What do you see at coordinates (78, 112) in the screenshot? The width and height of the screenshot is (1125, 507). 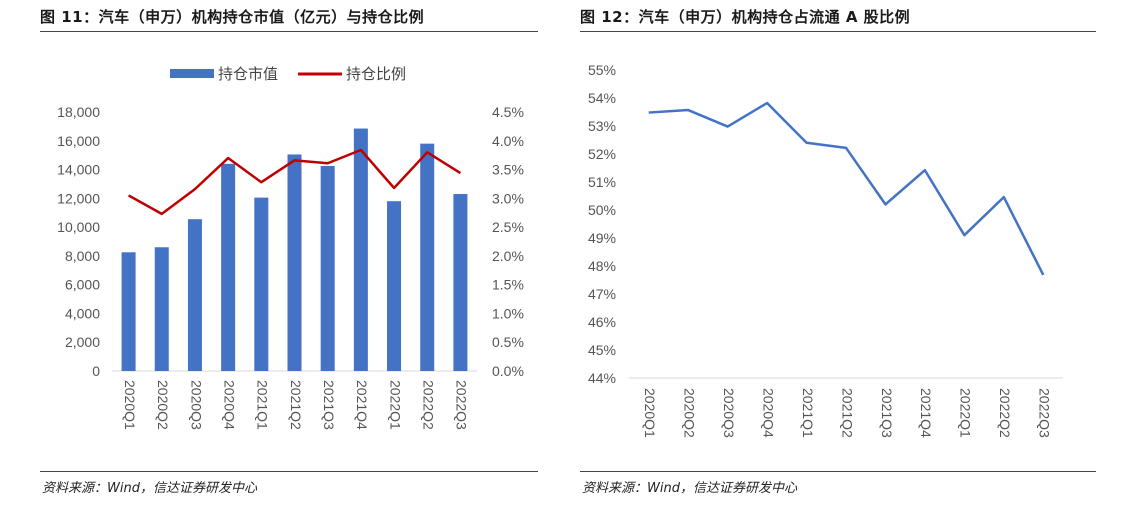 I see `y-left-tick-label: 18,000` at bounding box center [78, 112].